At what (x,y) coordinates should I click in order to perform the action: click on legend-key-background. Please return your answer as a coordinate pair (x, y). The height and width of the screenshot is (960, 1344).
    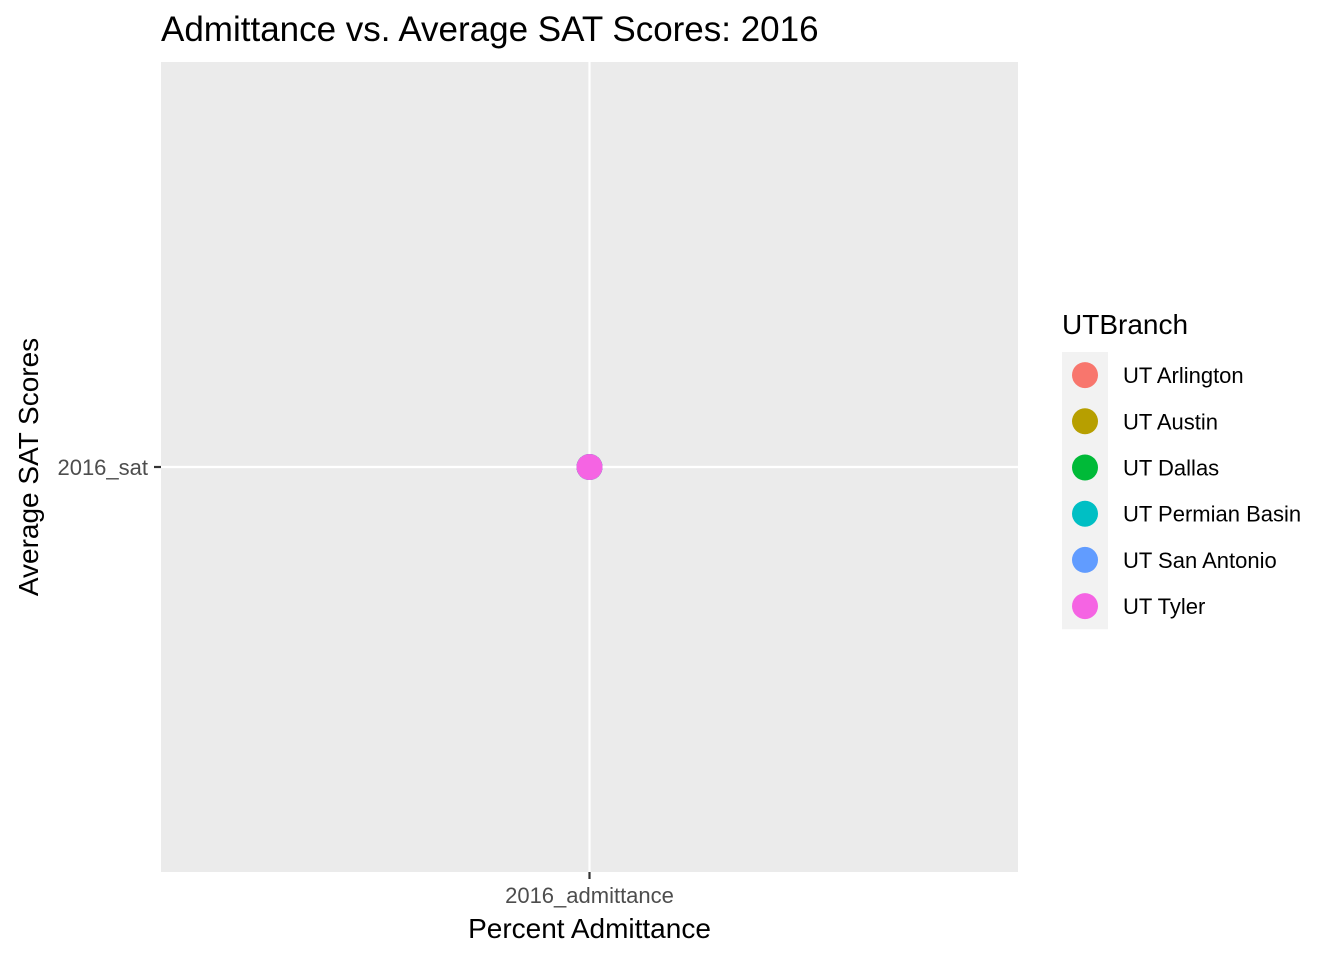
    Looking at the image, I should click on (1085, 491).